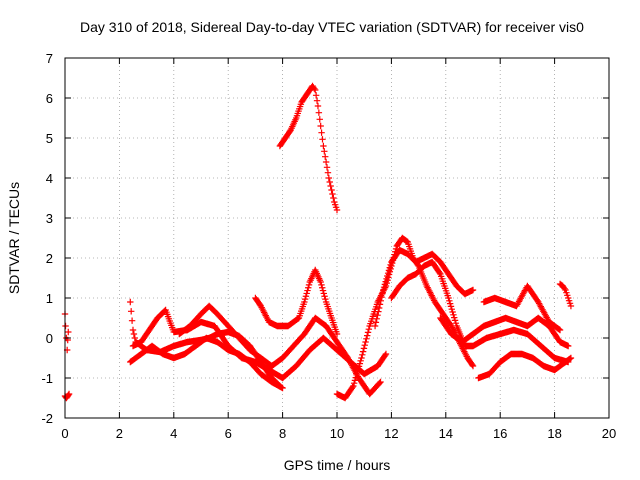 This screenshot has height=480, width=640. Describe the element at coordinates (206, 363) in the screenshot. I see `series-arc-d` at that location.